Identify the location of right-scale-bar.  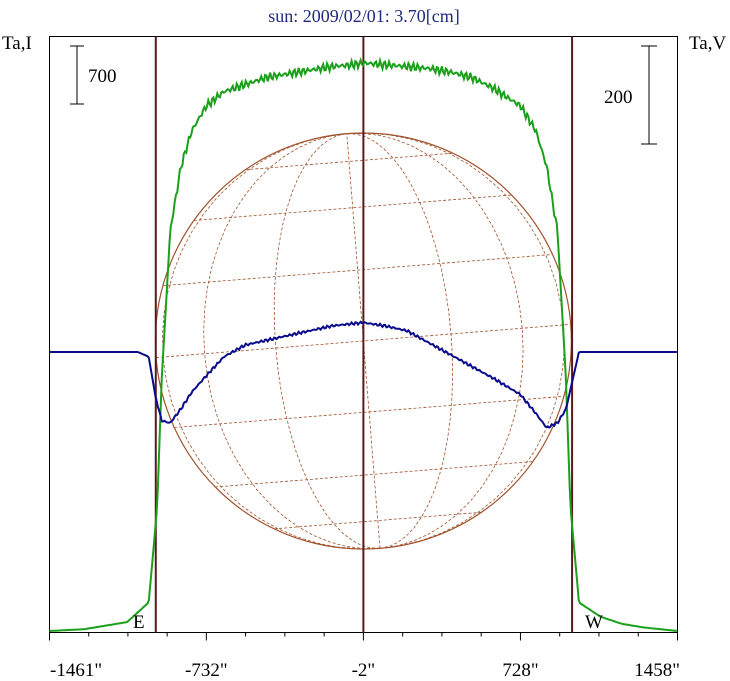
(649, 95).